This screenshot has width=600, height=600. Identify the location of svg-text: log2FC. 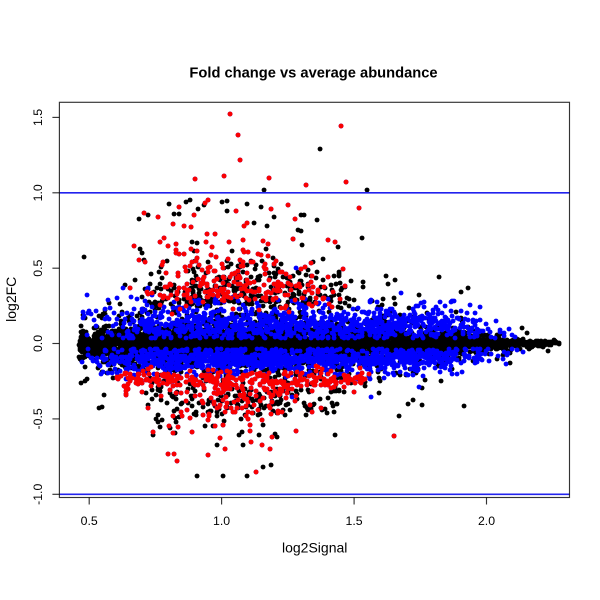
(11, 299).